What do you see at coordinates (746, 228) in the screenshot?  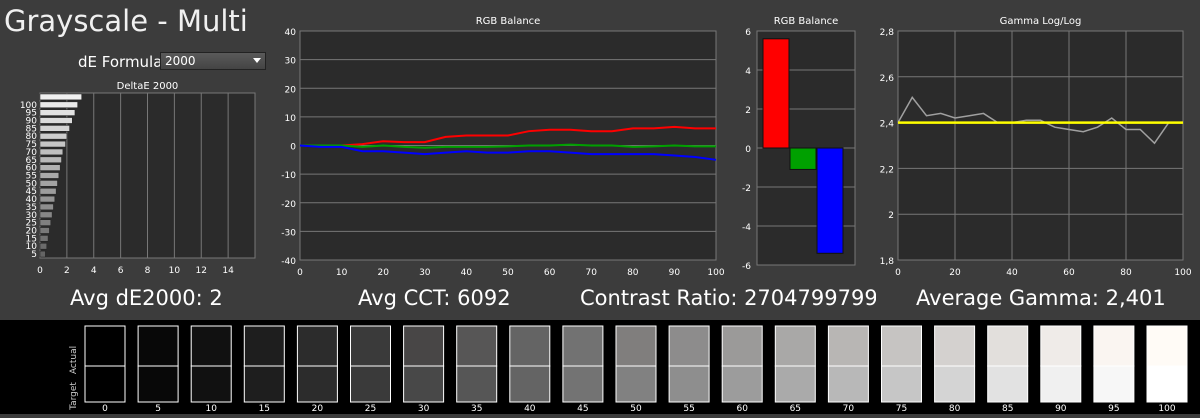 I see `rgb-bar-y-tick: -4` at bounding box center [746, 228].